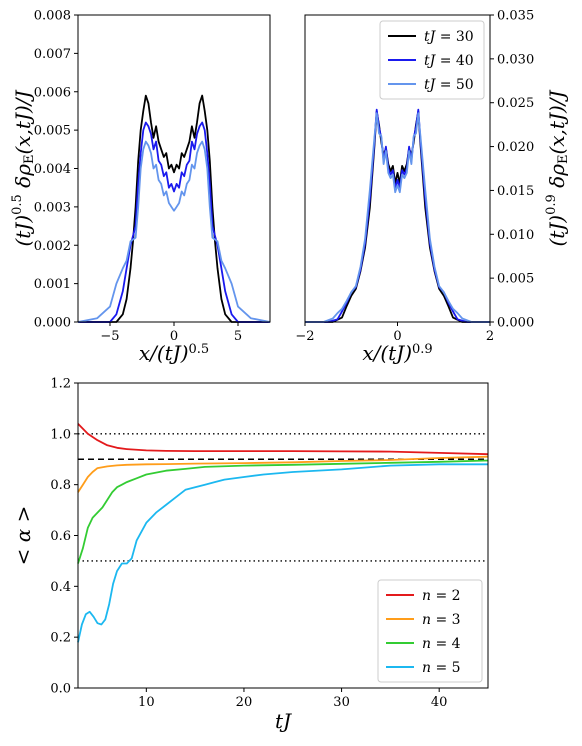 The image size is (582, 746). Describe the element at coordinates (146, 702) in the screenshot. I see `x-tick-label: 10` at that location.